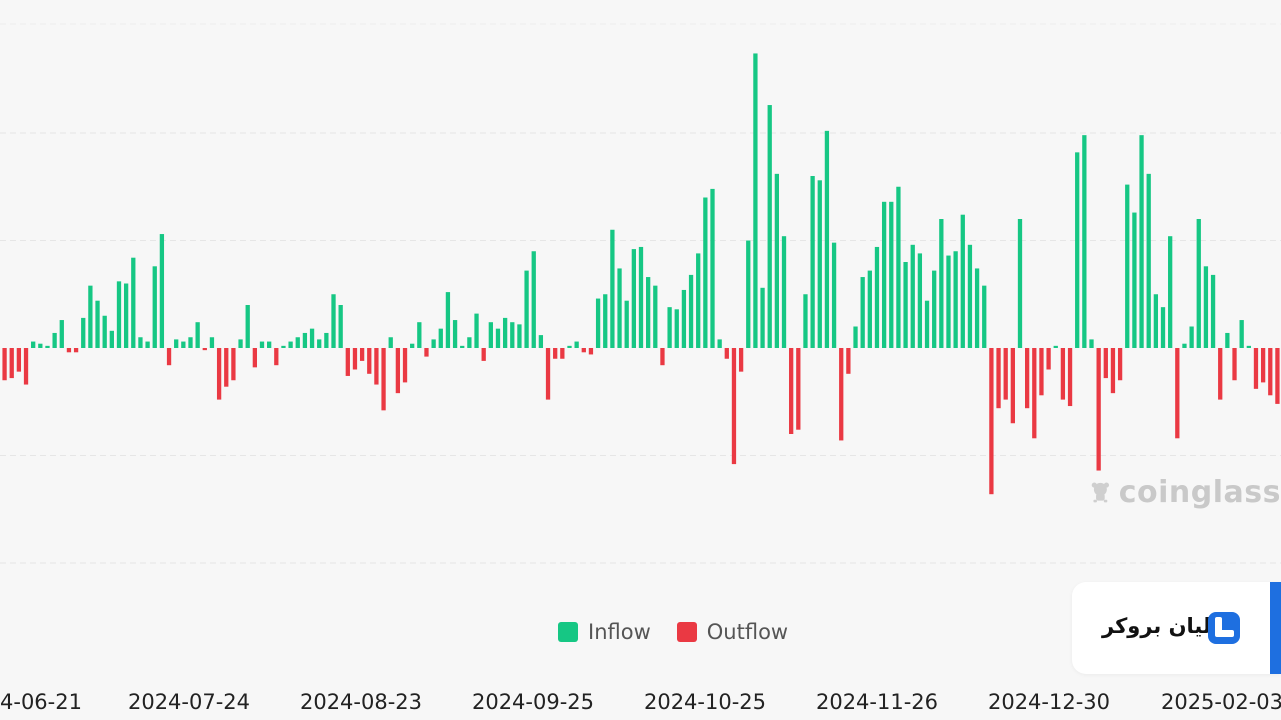 This screenshot has height=720, width=1281. What do you see at coordinates (604, 632) in the screenshot?
I see `legend-item-inflow: Inflow` at bounding box center [604, 632].